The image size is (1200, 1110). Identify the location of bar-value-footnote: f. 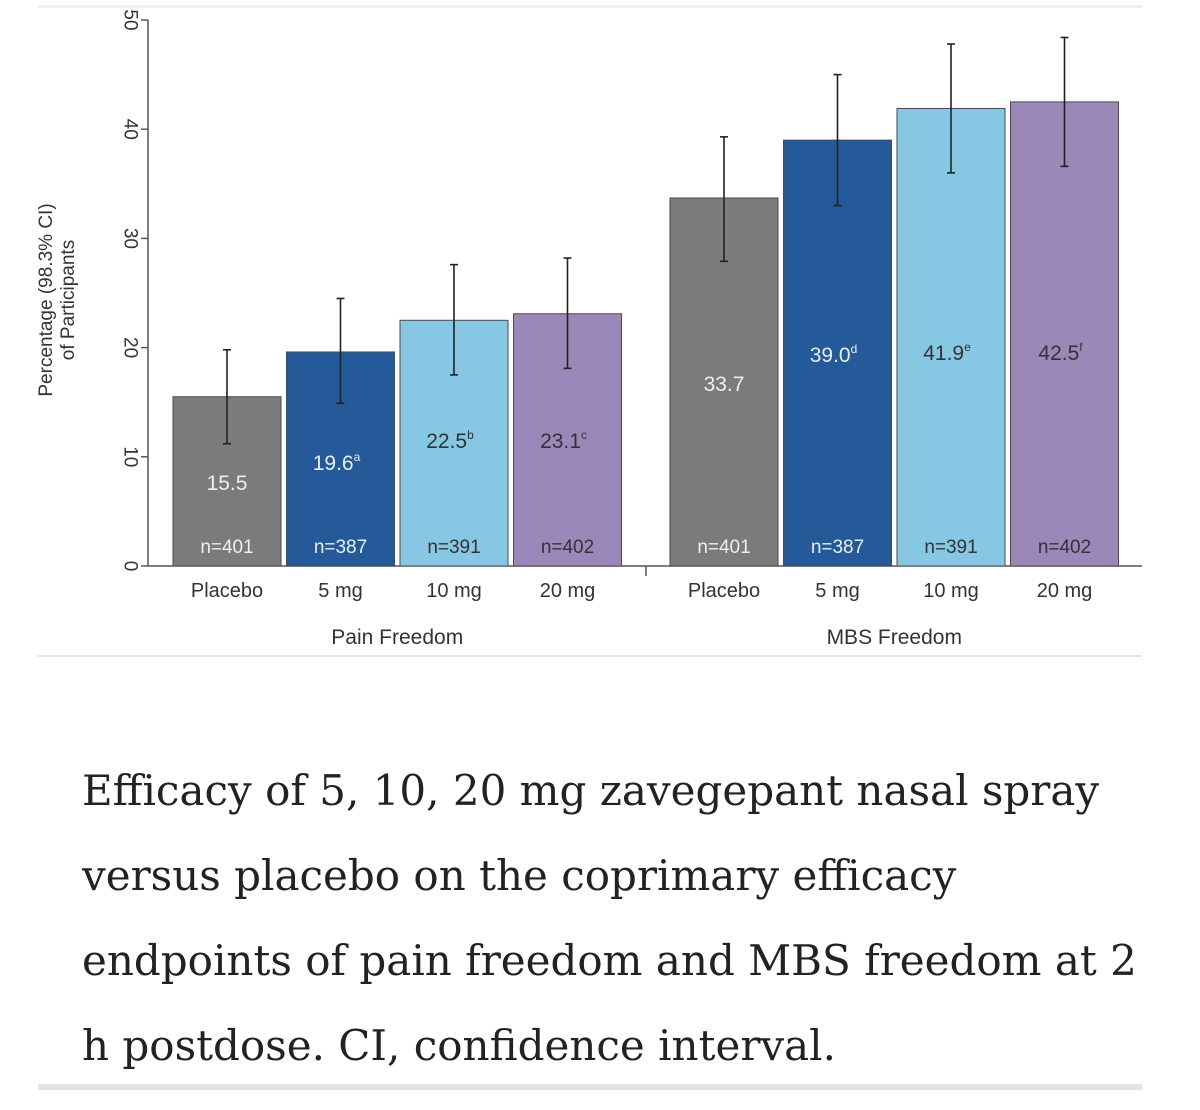
(1081, 347).